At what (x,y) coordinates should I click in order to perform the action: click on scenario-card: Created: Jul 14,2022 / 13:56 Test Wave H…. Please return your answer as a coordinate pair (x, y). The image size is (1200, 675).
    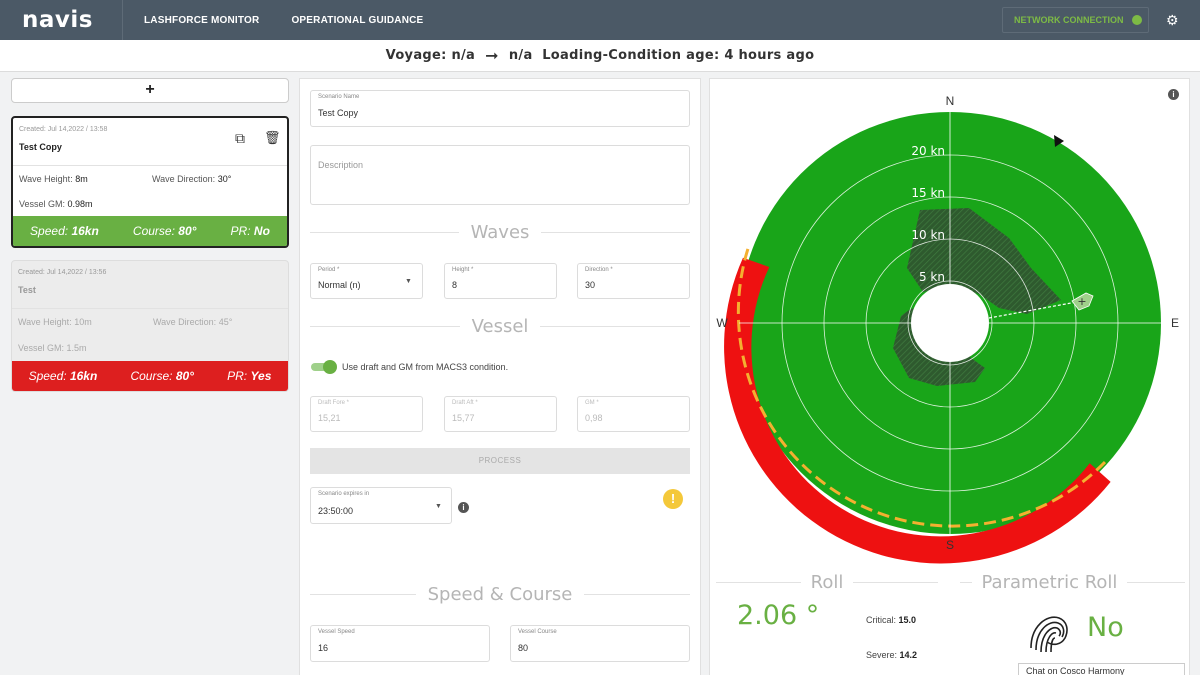
    Looking at the image, I should click on (150, 326).